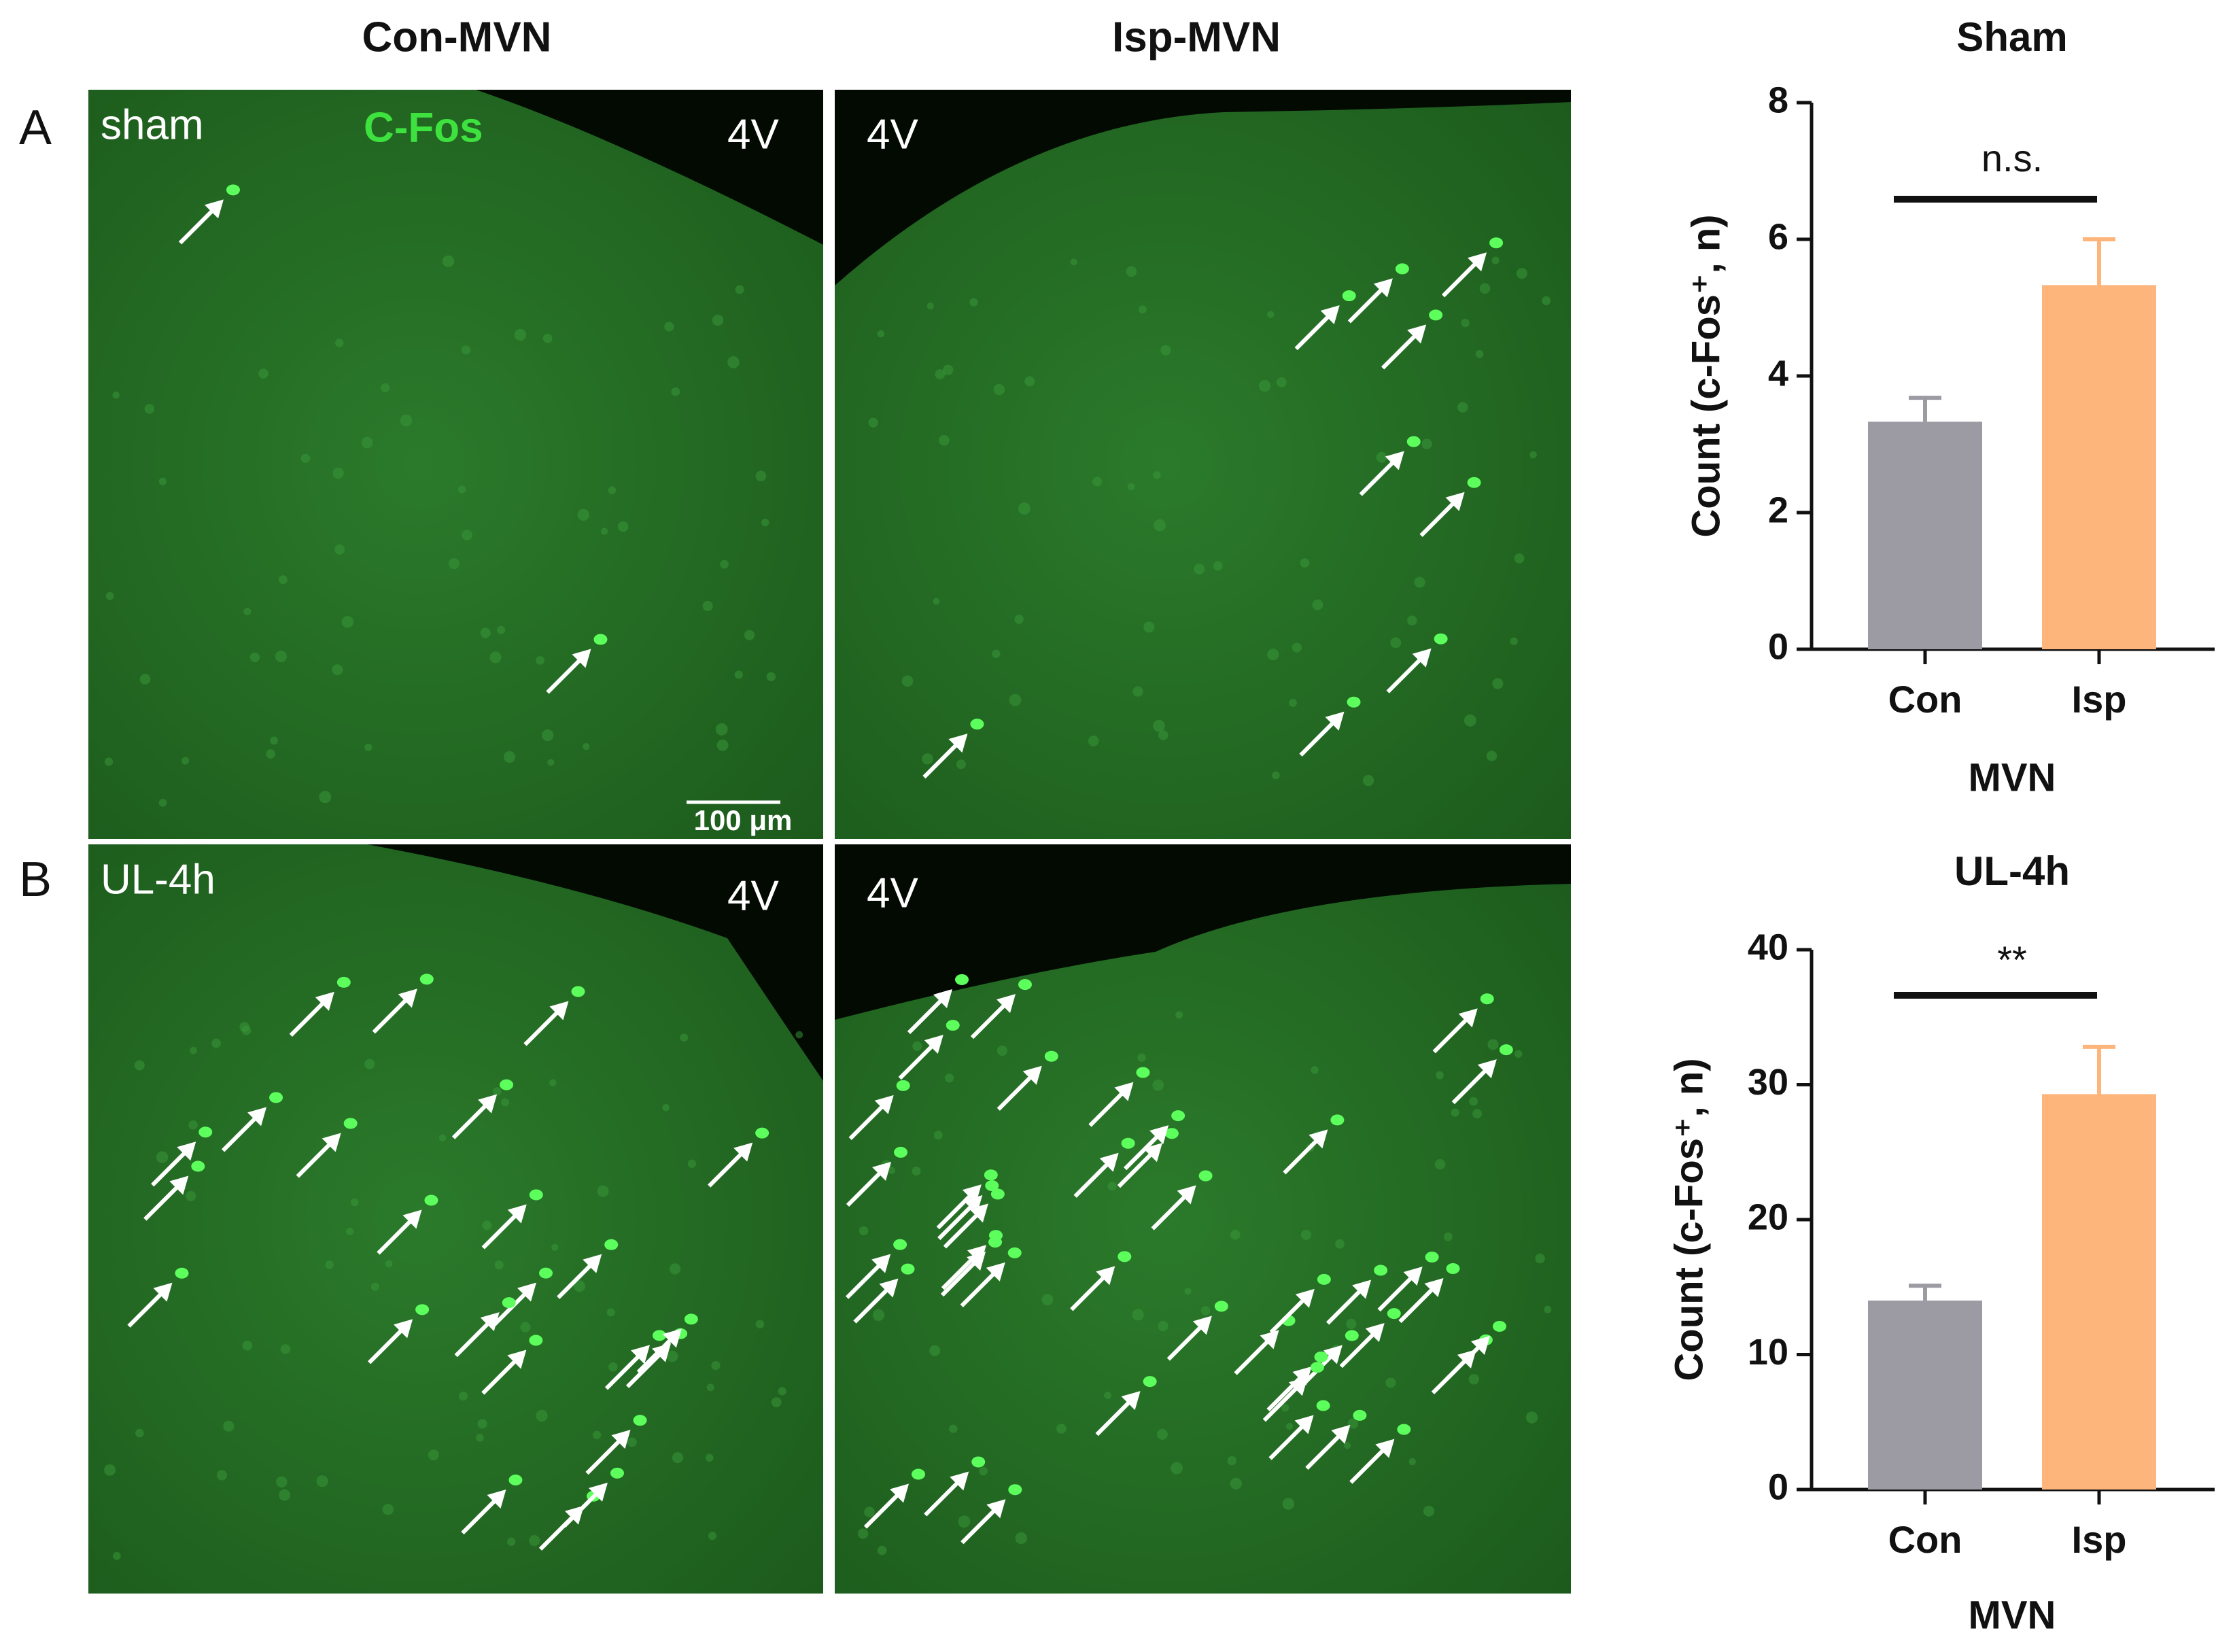  Describe the element at coordinates (743, 820) in the screenshot. I see `scale-bar-label: 100 μm` at that location.